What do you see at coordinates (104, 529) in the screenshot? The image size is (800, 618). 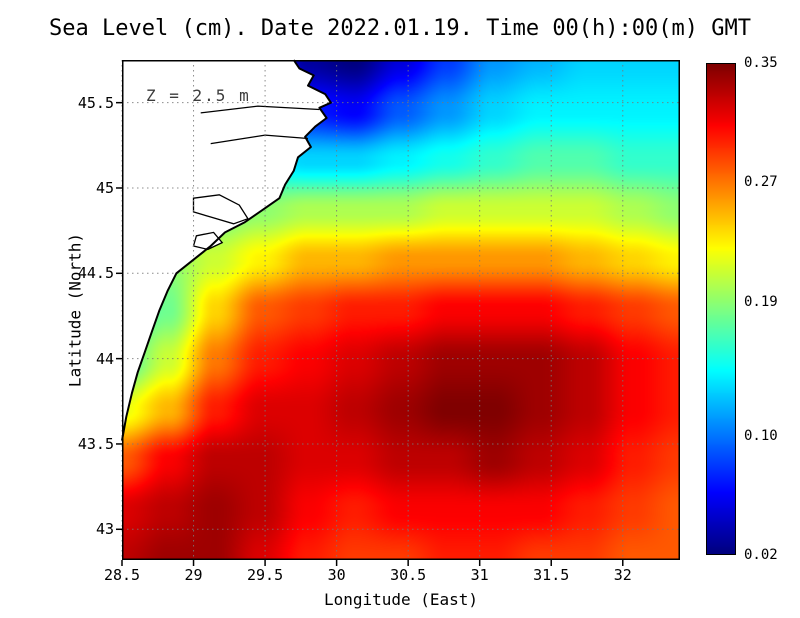 I see `y-tick-label: 43` at bounding box center [104, 529].